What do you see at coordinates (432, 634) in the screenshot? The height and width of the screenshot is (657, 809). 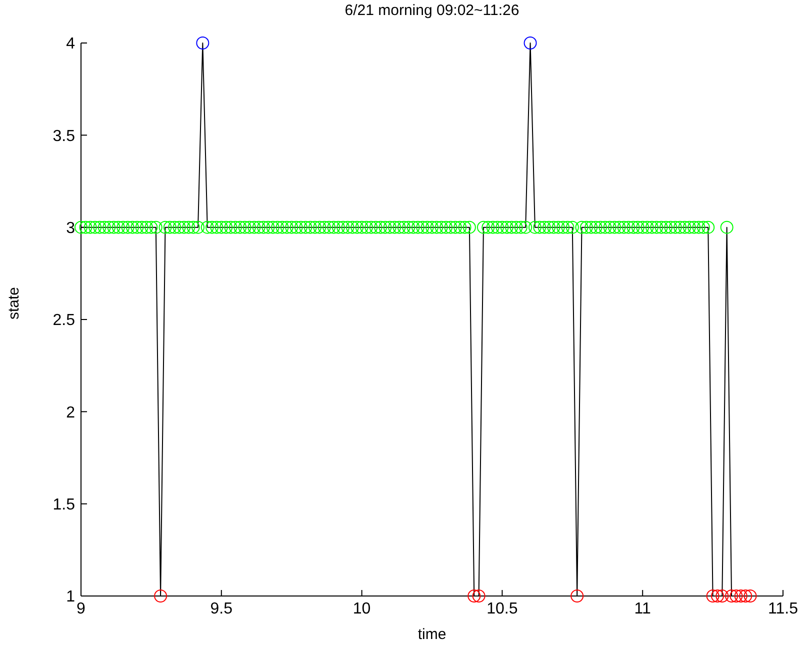 I see `x-axis-title: time` at bounding box center [432, 634].